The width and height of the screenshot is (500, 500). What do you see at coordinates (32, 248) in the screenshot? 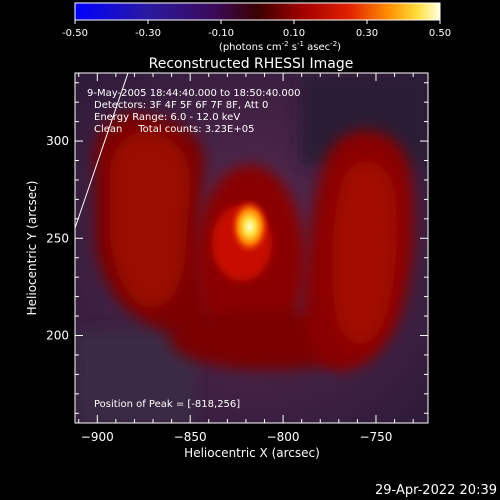
I see `y-axis-title: Heliocentric Y (arcsec)` at bounding box center [32, 248].